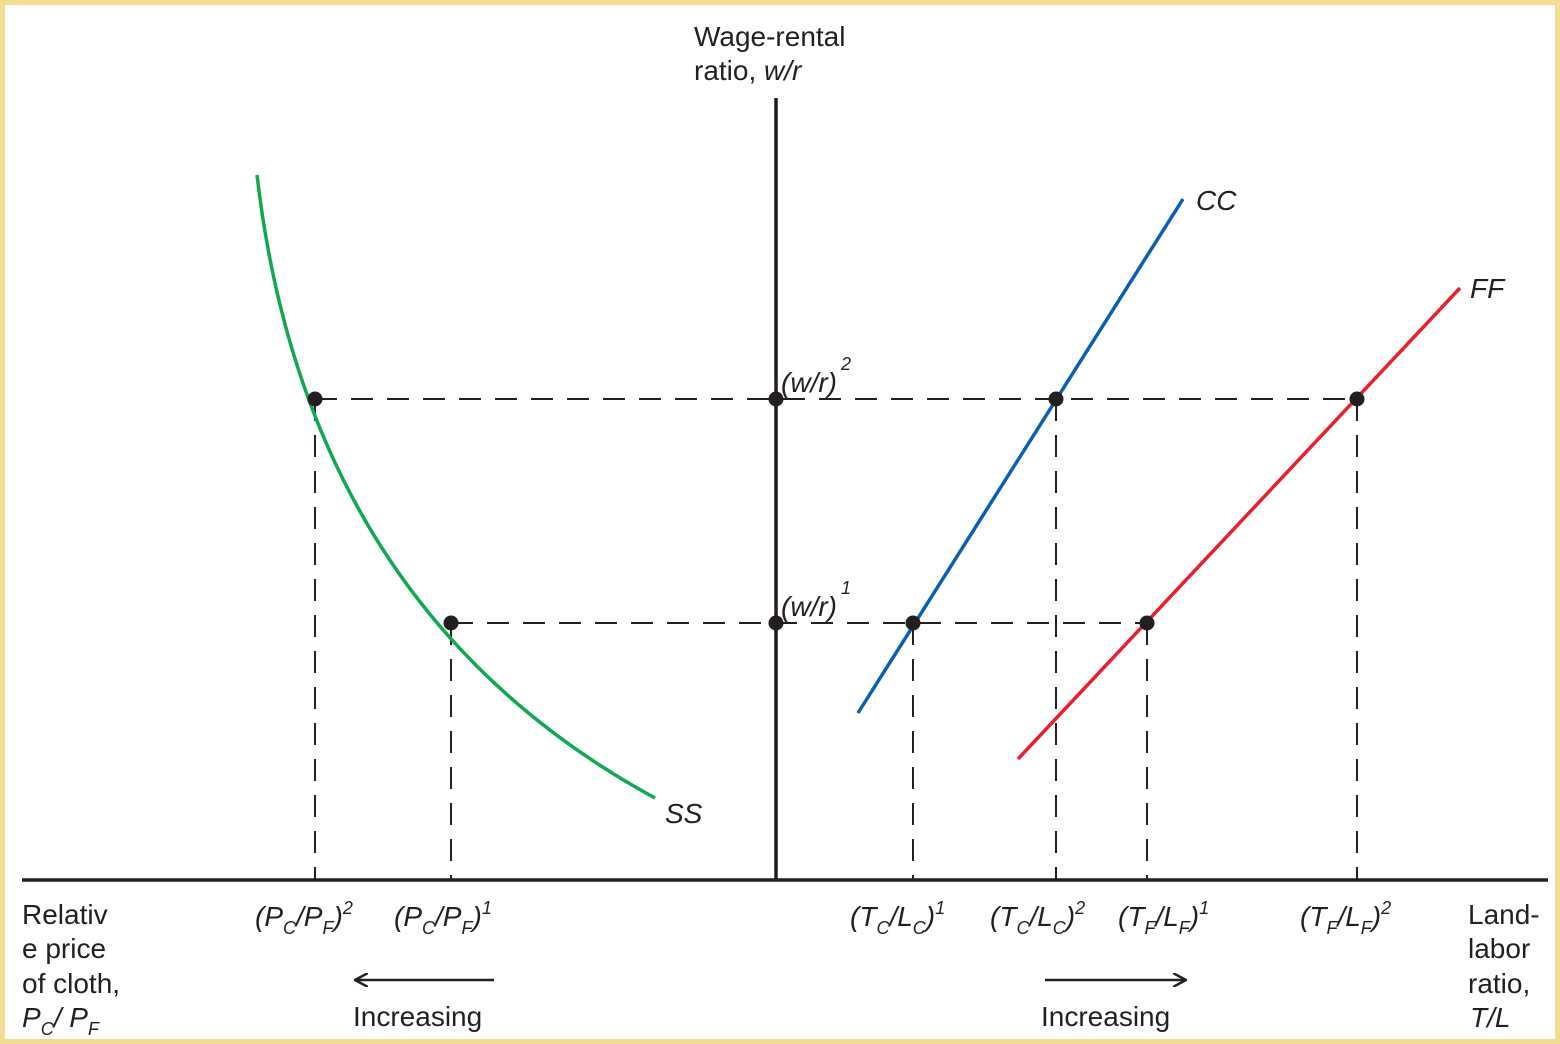 The width and height of the screenshot is (1560, 1044). Describe the element at coordinates (816, 600) in the screenshot. I see `wr1-label: (w/r)1` at that location.